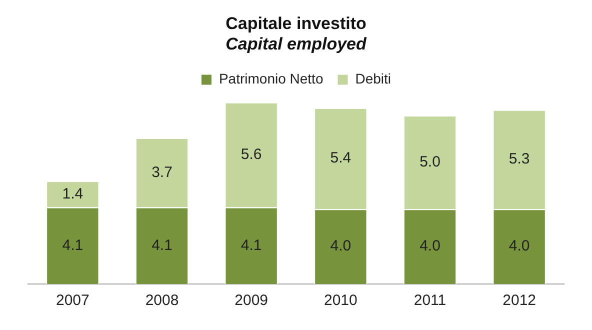 The image size is (592, 330). Describe the element at coordinates (430, 301) in the screenshot. I see `x-tick-label: 2011` at that location.